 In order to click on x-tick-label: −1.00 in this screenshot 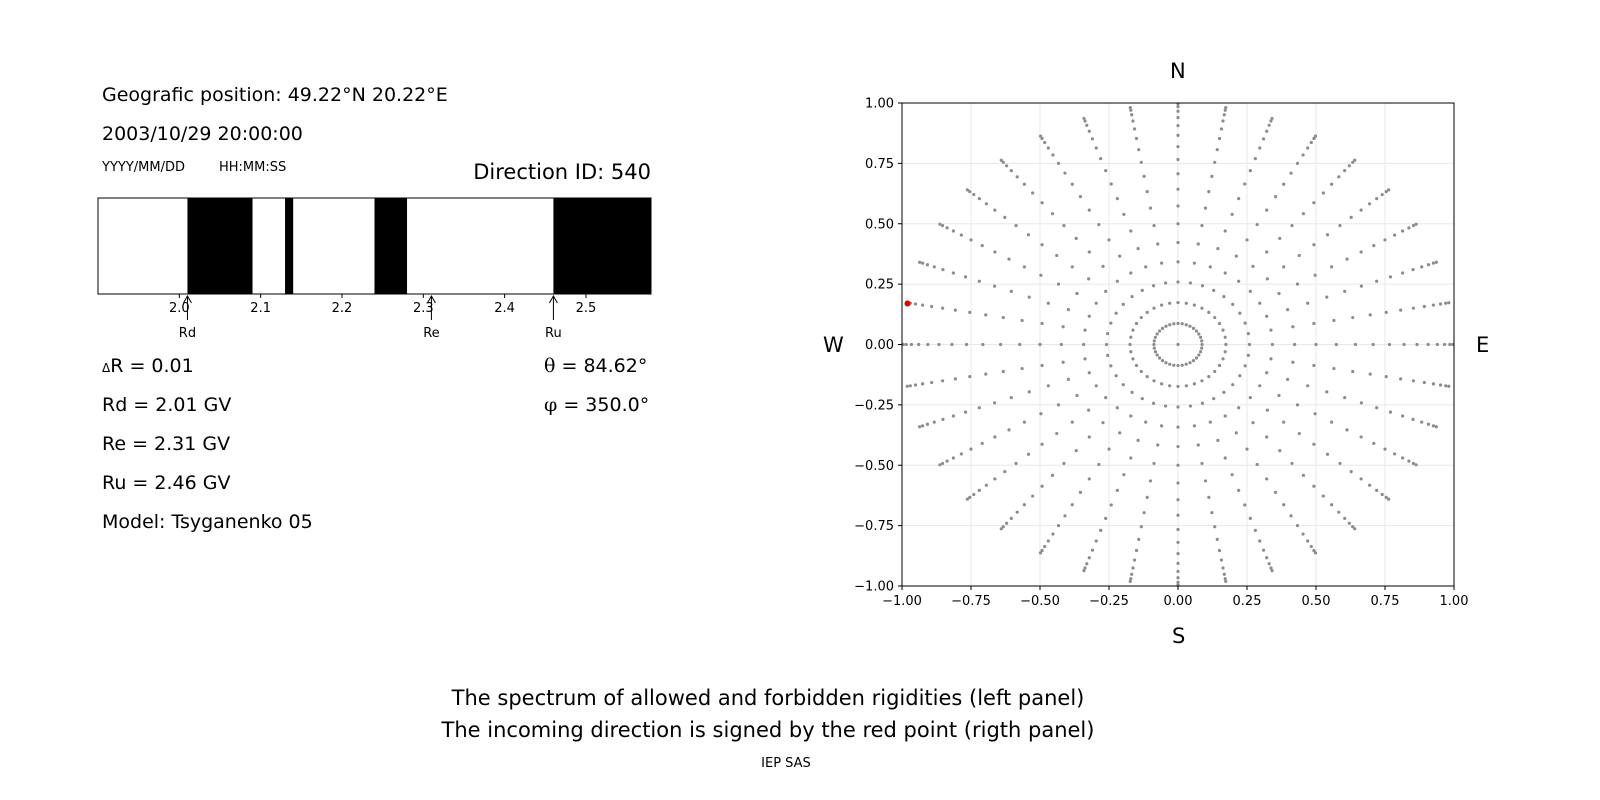, I will do `click(902, 601)`.